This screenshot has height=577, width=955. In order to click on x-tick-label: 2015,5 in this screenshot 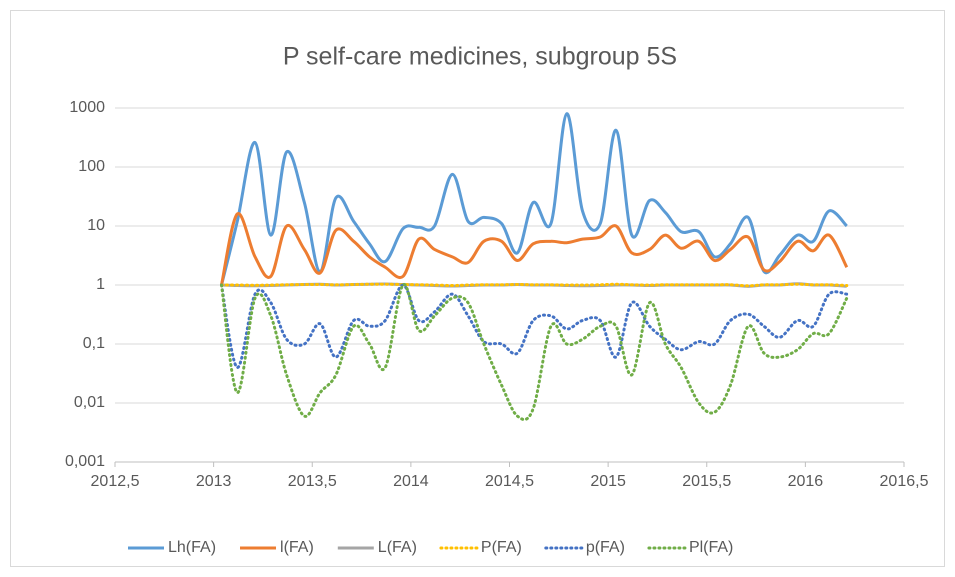, I will do `click(706, 481)`.